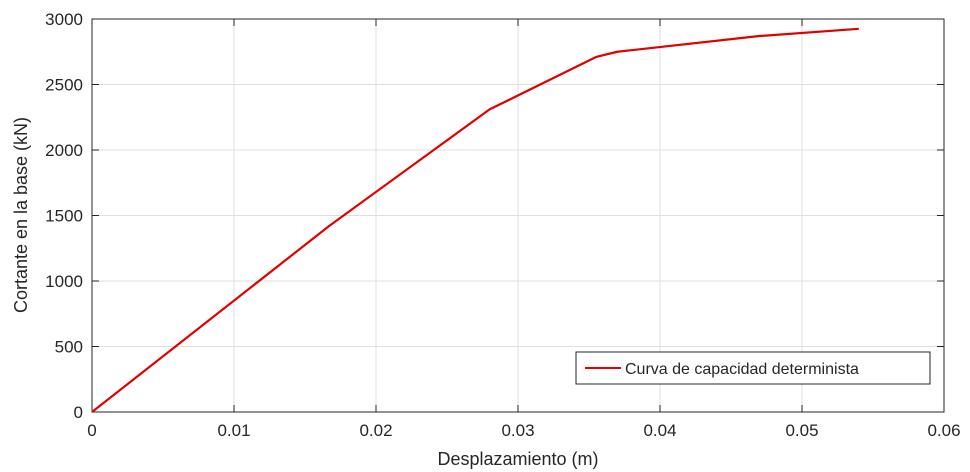  I want to click on x-tick-label: 0, so click(91, 430).